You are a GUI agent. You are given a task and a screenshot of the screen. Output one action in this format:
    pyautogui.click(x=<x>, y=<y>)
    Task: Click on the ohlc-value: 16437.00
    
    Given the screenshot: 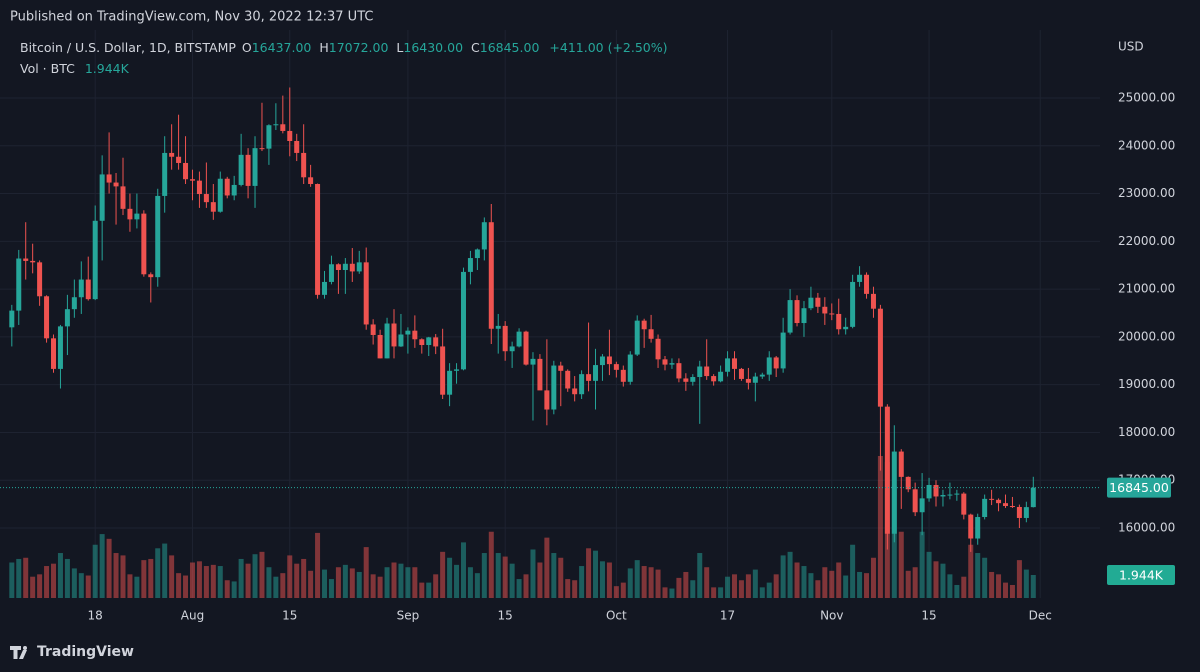 What is the action you would take?
    pyautogui.click(x=282, y=47)
    